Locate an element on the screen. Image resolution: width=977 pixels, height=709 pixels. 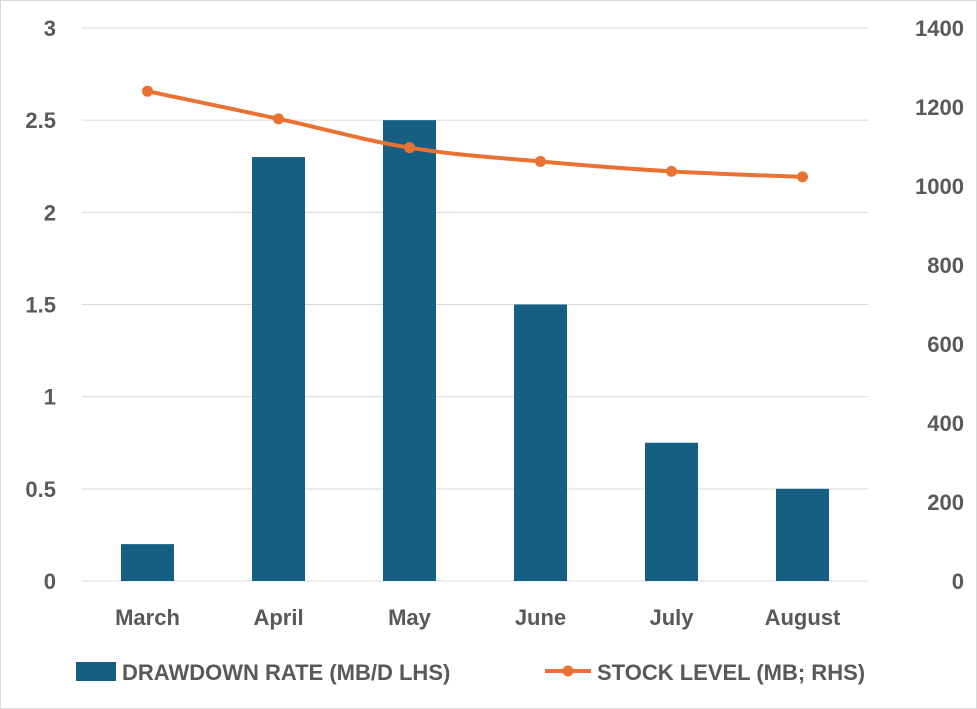
right-tick-label: 200 is located at coordinates (945, 502).